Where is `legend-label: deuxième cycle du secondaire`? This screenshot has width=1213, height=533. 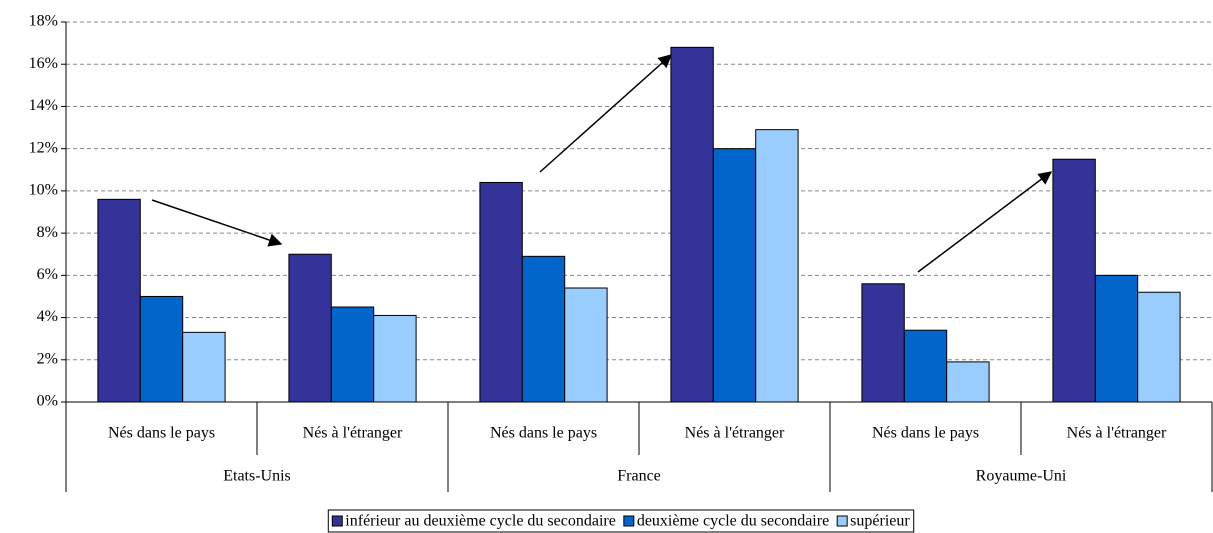
legend-label: deuxième cycle du secondaire is located at coordinates (733, 521).